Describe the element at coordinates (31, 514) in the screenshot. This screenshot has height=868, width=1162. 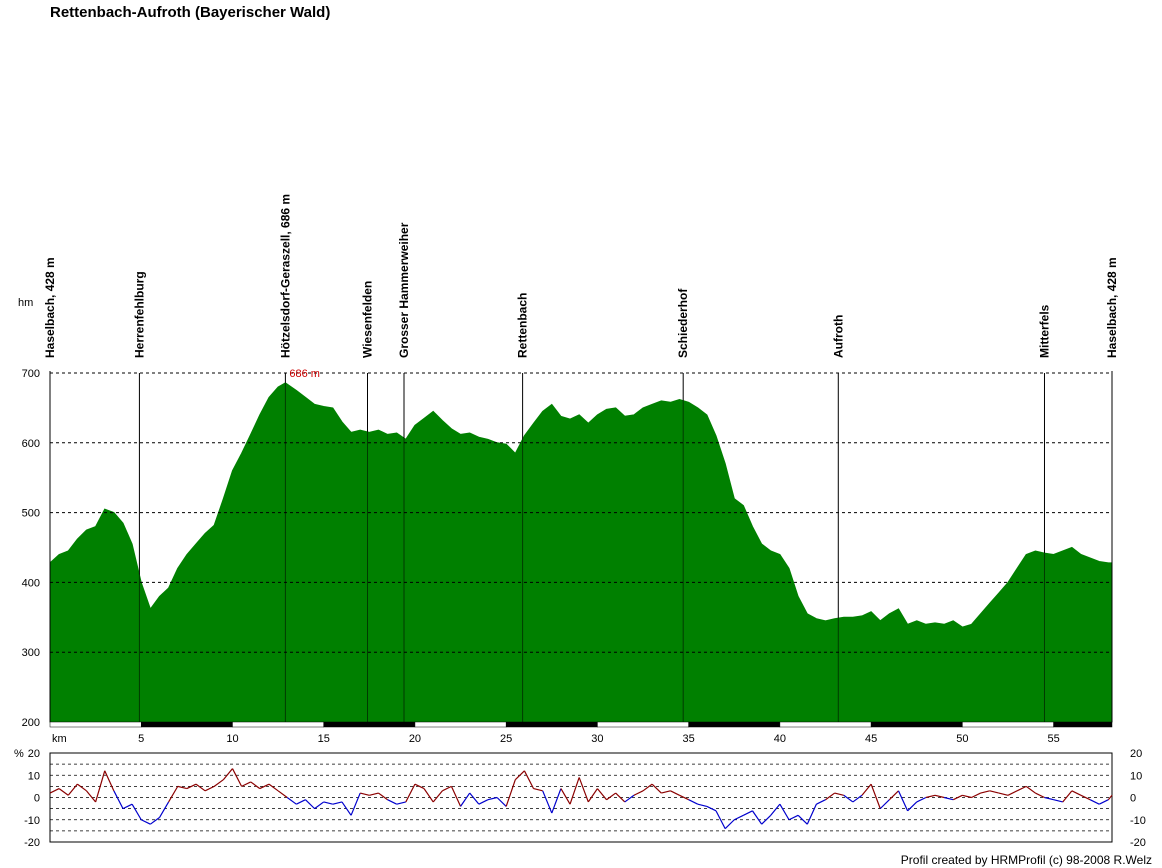
I see `y-tick-label: 500` at that location.